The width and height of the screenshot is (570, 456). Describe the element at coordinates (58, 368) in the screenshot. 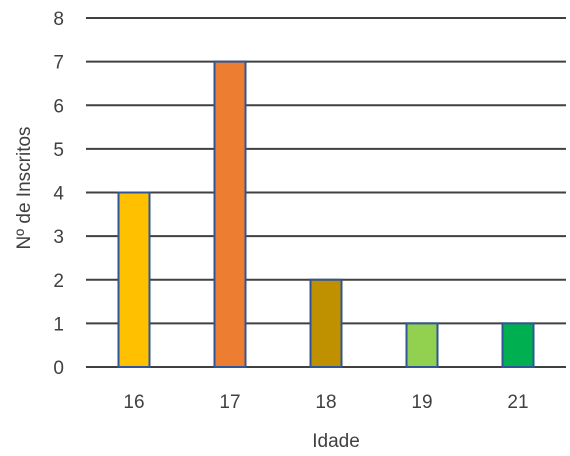

I see `y-tick-label: 0` at that location.